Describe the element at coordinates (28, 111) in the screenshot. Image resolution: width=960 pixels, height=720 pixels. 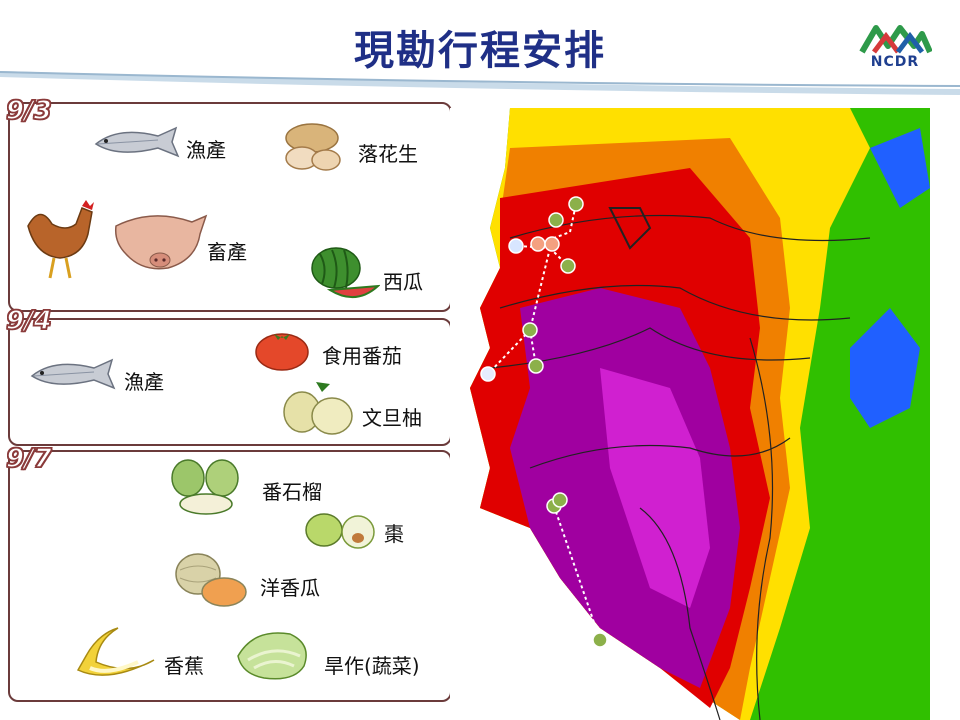
I see `date-label: 9/3` at that location.